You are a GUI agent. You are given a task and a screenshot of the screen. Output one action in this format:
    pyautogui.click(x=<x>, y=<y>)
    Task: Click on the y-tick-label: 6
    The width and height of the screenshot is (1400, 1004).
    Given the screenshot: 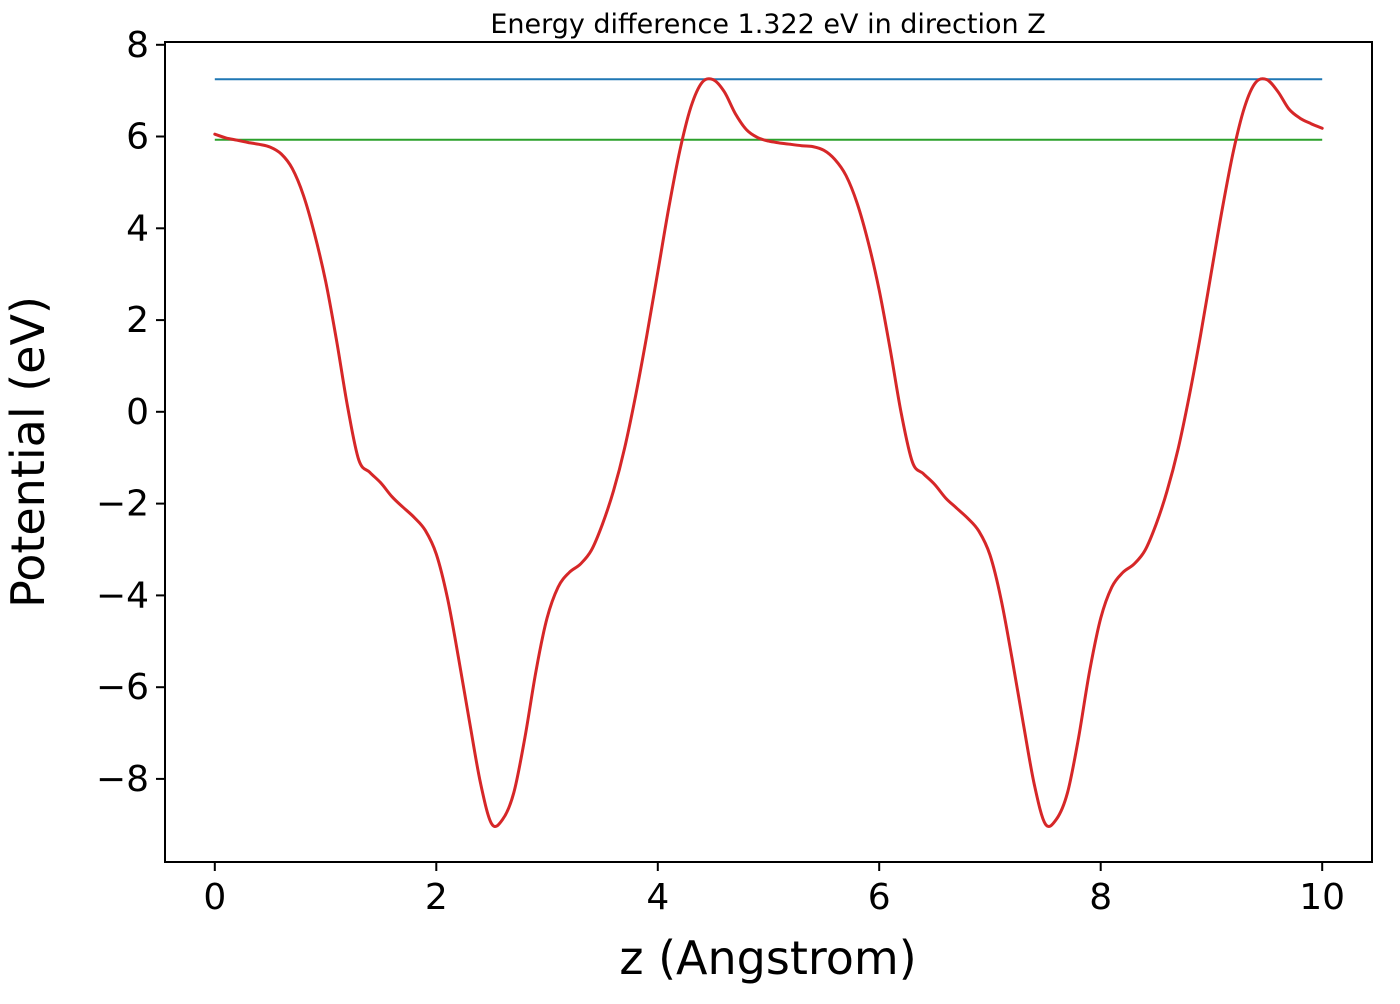 What is the action you would take?
    pyautogui.click(x=137, y=137)
    